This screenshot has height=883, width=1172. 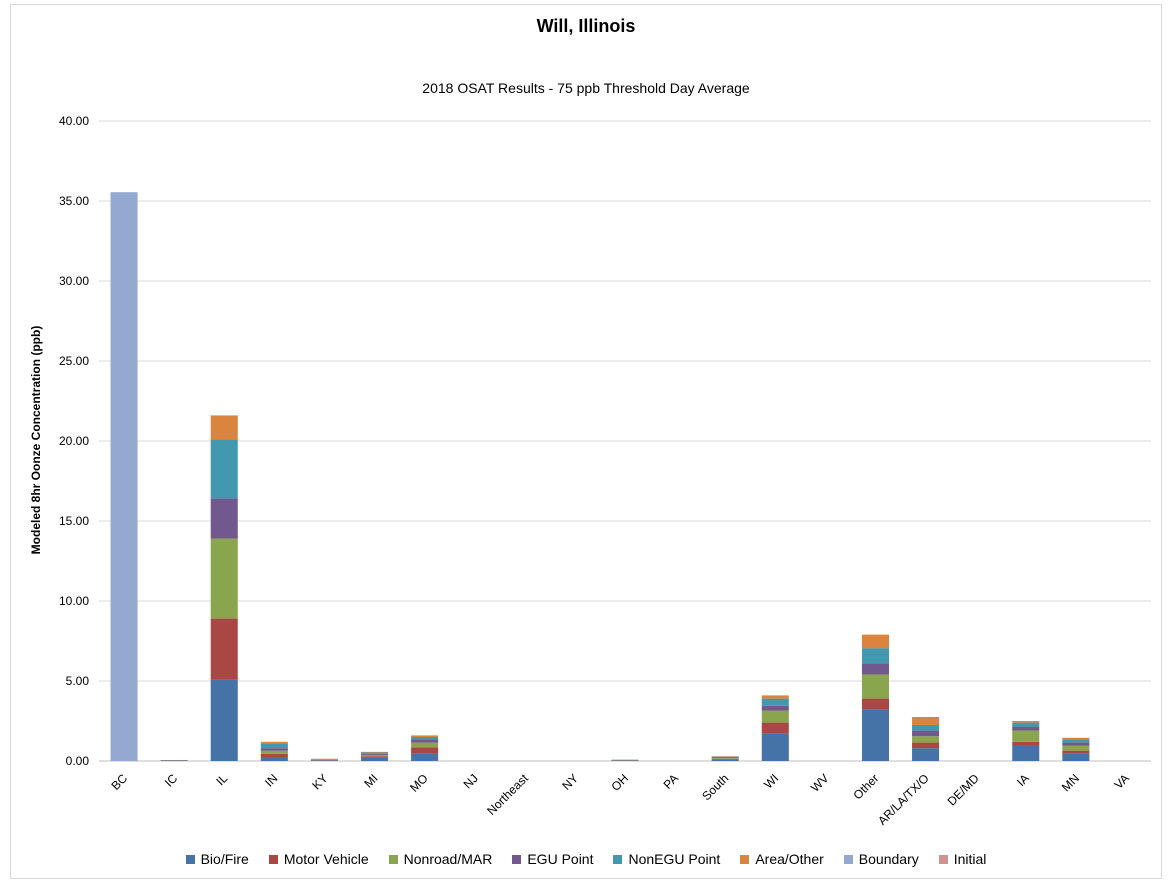 What do you see at coordinates (370, 780) in the screenshot?
I see `x-tick-label: MI` at bounding box center [370, 780].